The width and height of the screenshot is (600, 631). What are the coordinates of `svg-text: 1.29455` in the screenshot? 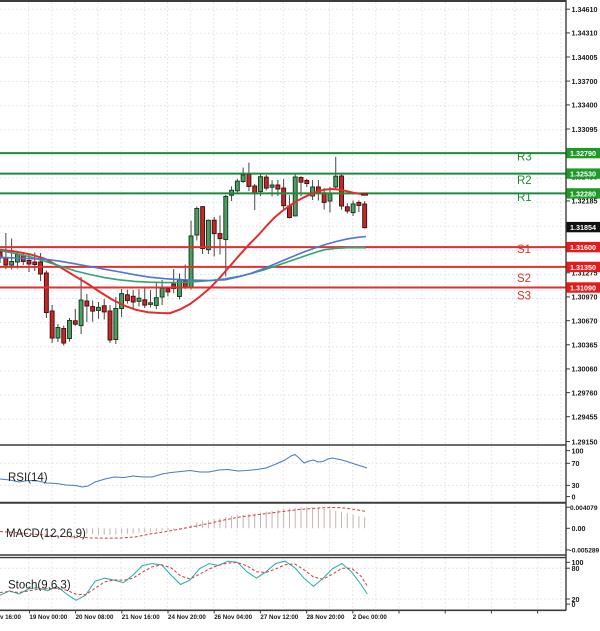 It's located at (585, 417).